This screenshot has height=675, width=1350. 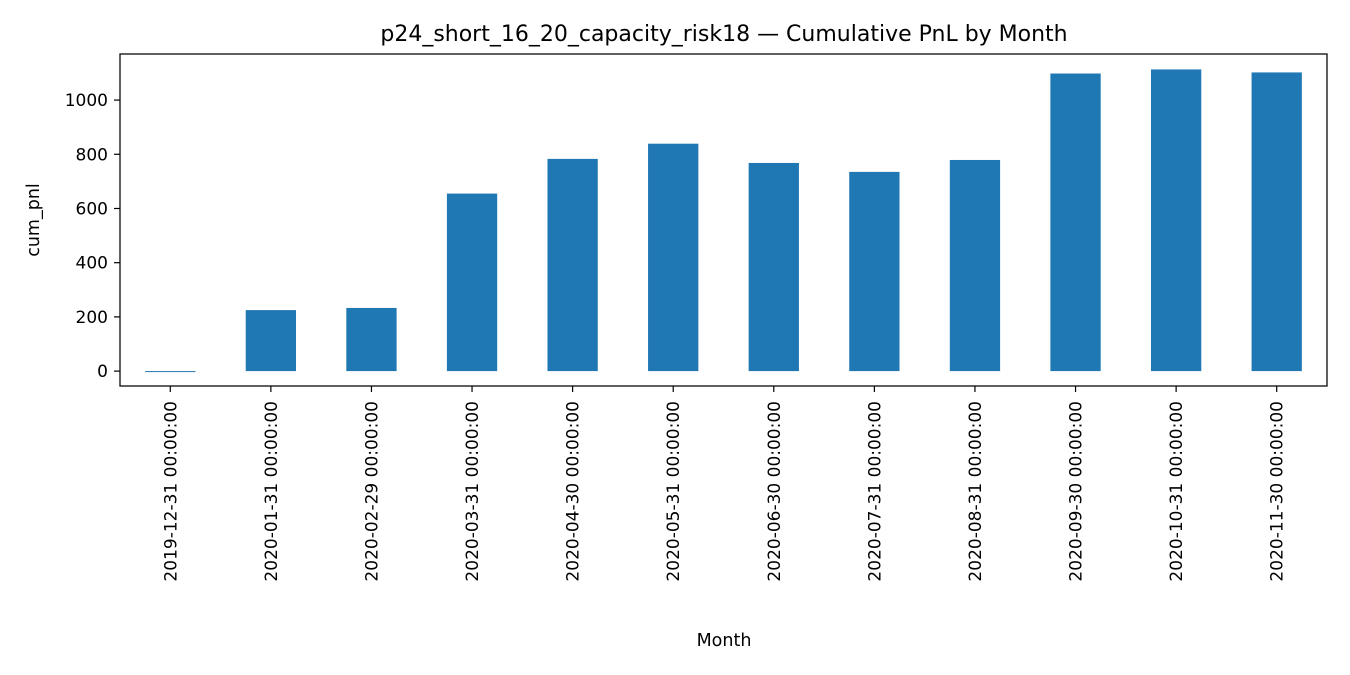 I want to click on x-tick-label: 2020-09-30 00:00:00, so click(x=1077, y=491).